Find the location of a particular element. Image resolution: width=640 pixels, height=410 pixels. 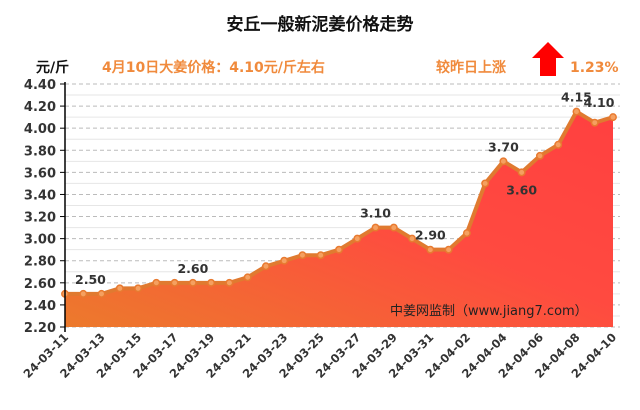

change-label: 较昨日上涨 is located at coordinates (471, 67).